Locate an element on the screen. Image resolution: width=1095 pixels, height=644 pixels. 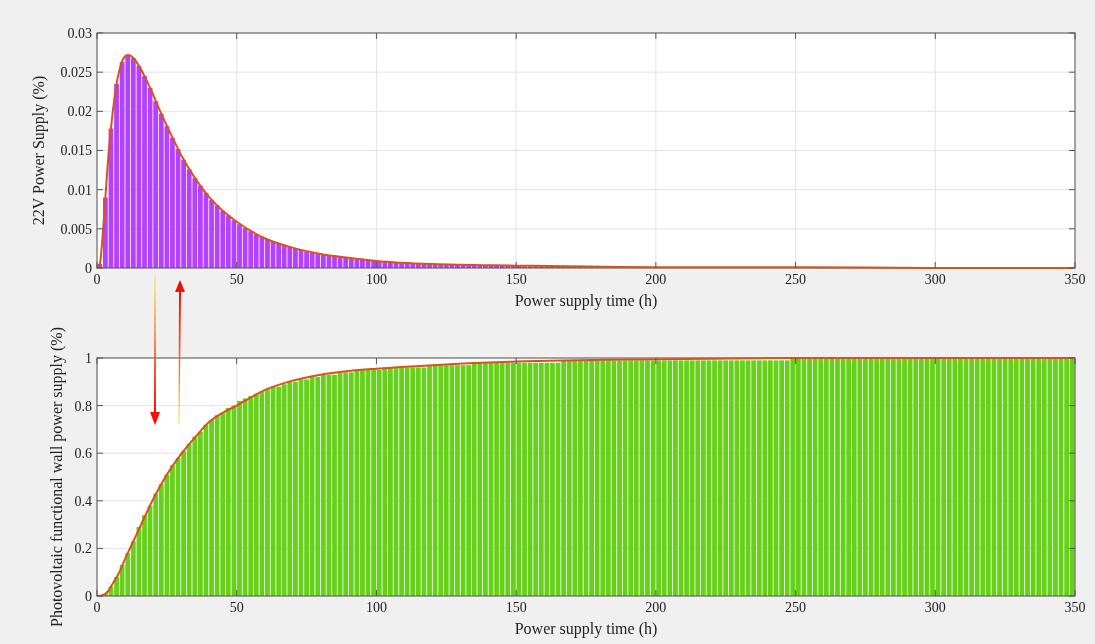
y-tick-label: 0.03 is located at coordinates (79, 33).